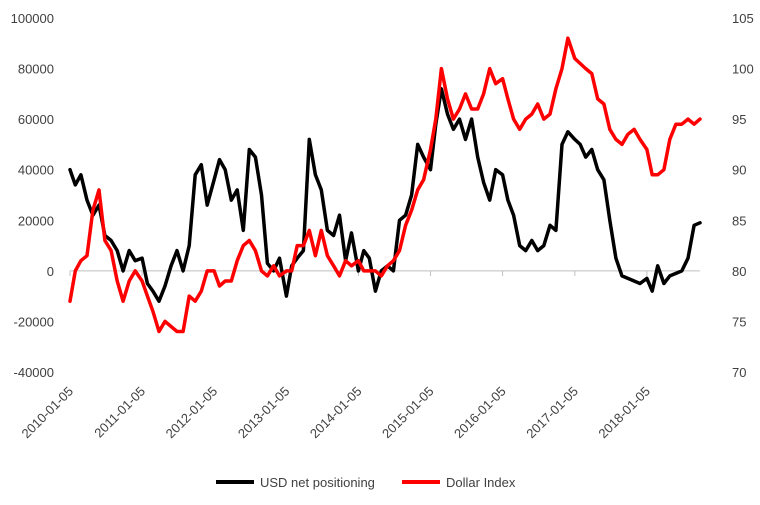  I want to click on left-tick-label: 60000, so click(36, 119).